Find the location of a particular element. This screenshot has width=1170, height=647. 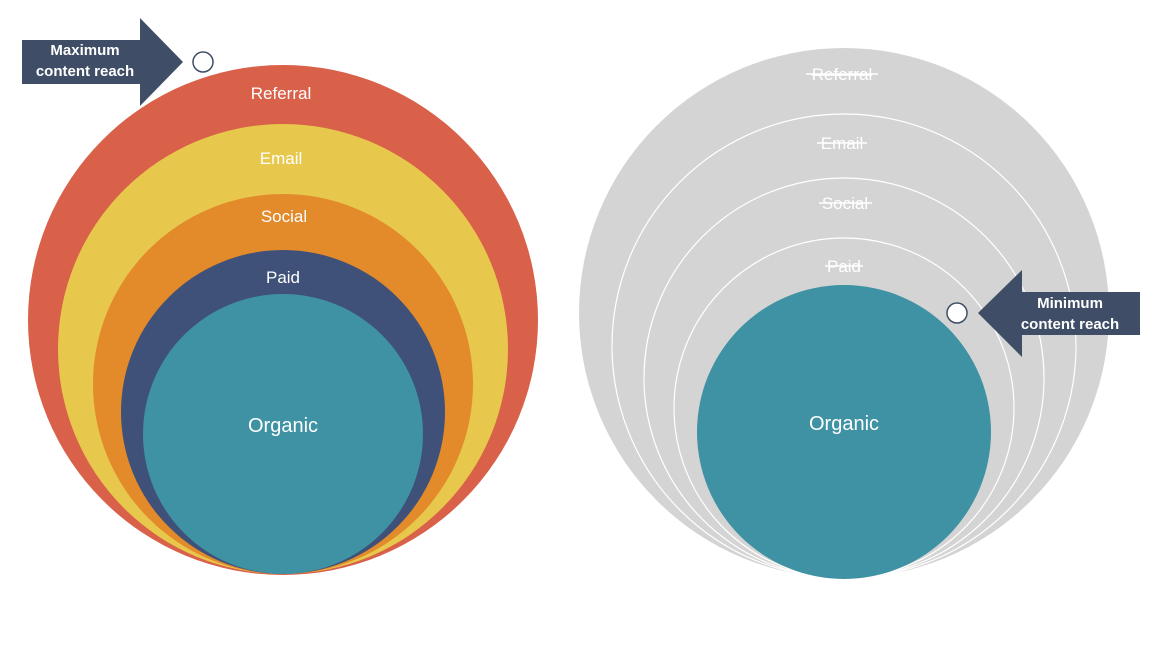

organic-label: Organic is located at coordinates (283, 426).